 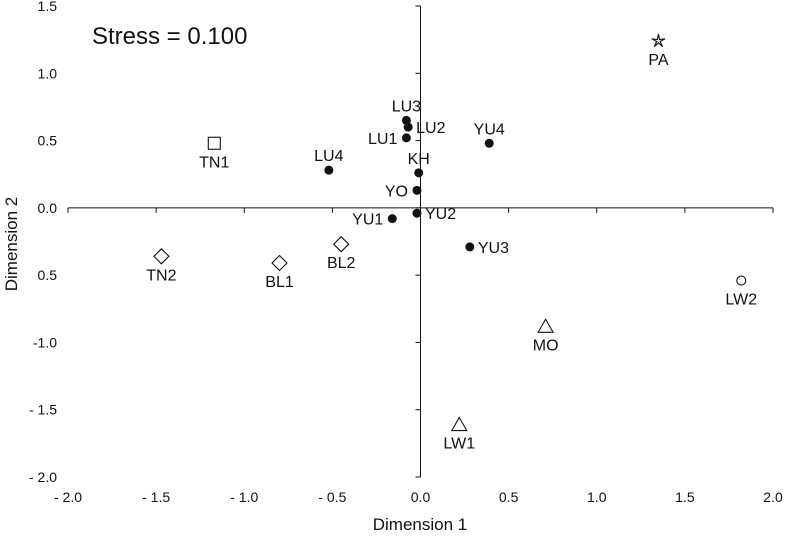 What do you see at coordinates (43, 477) in the screenshot?
I see `y-tick-label: - 2.0` at bounding box center [43, 477].